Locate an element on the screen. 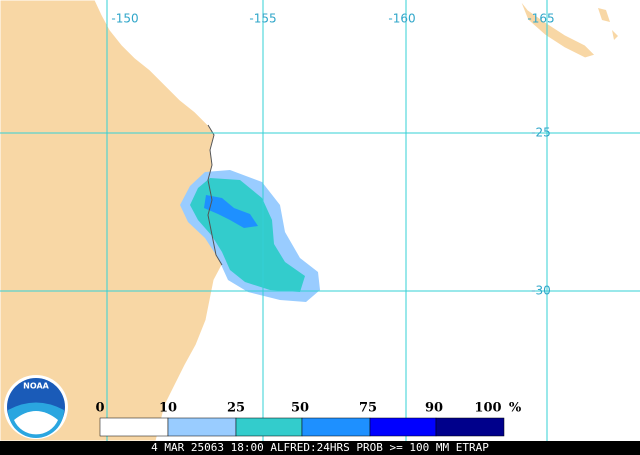 This screenshot has width=640, height=455. caption-bar is located at coordinates (320, 448).